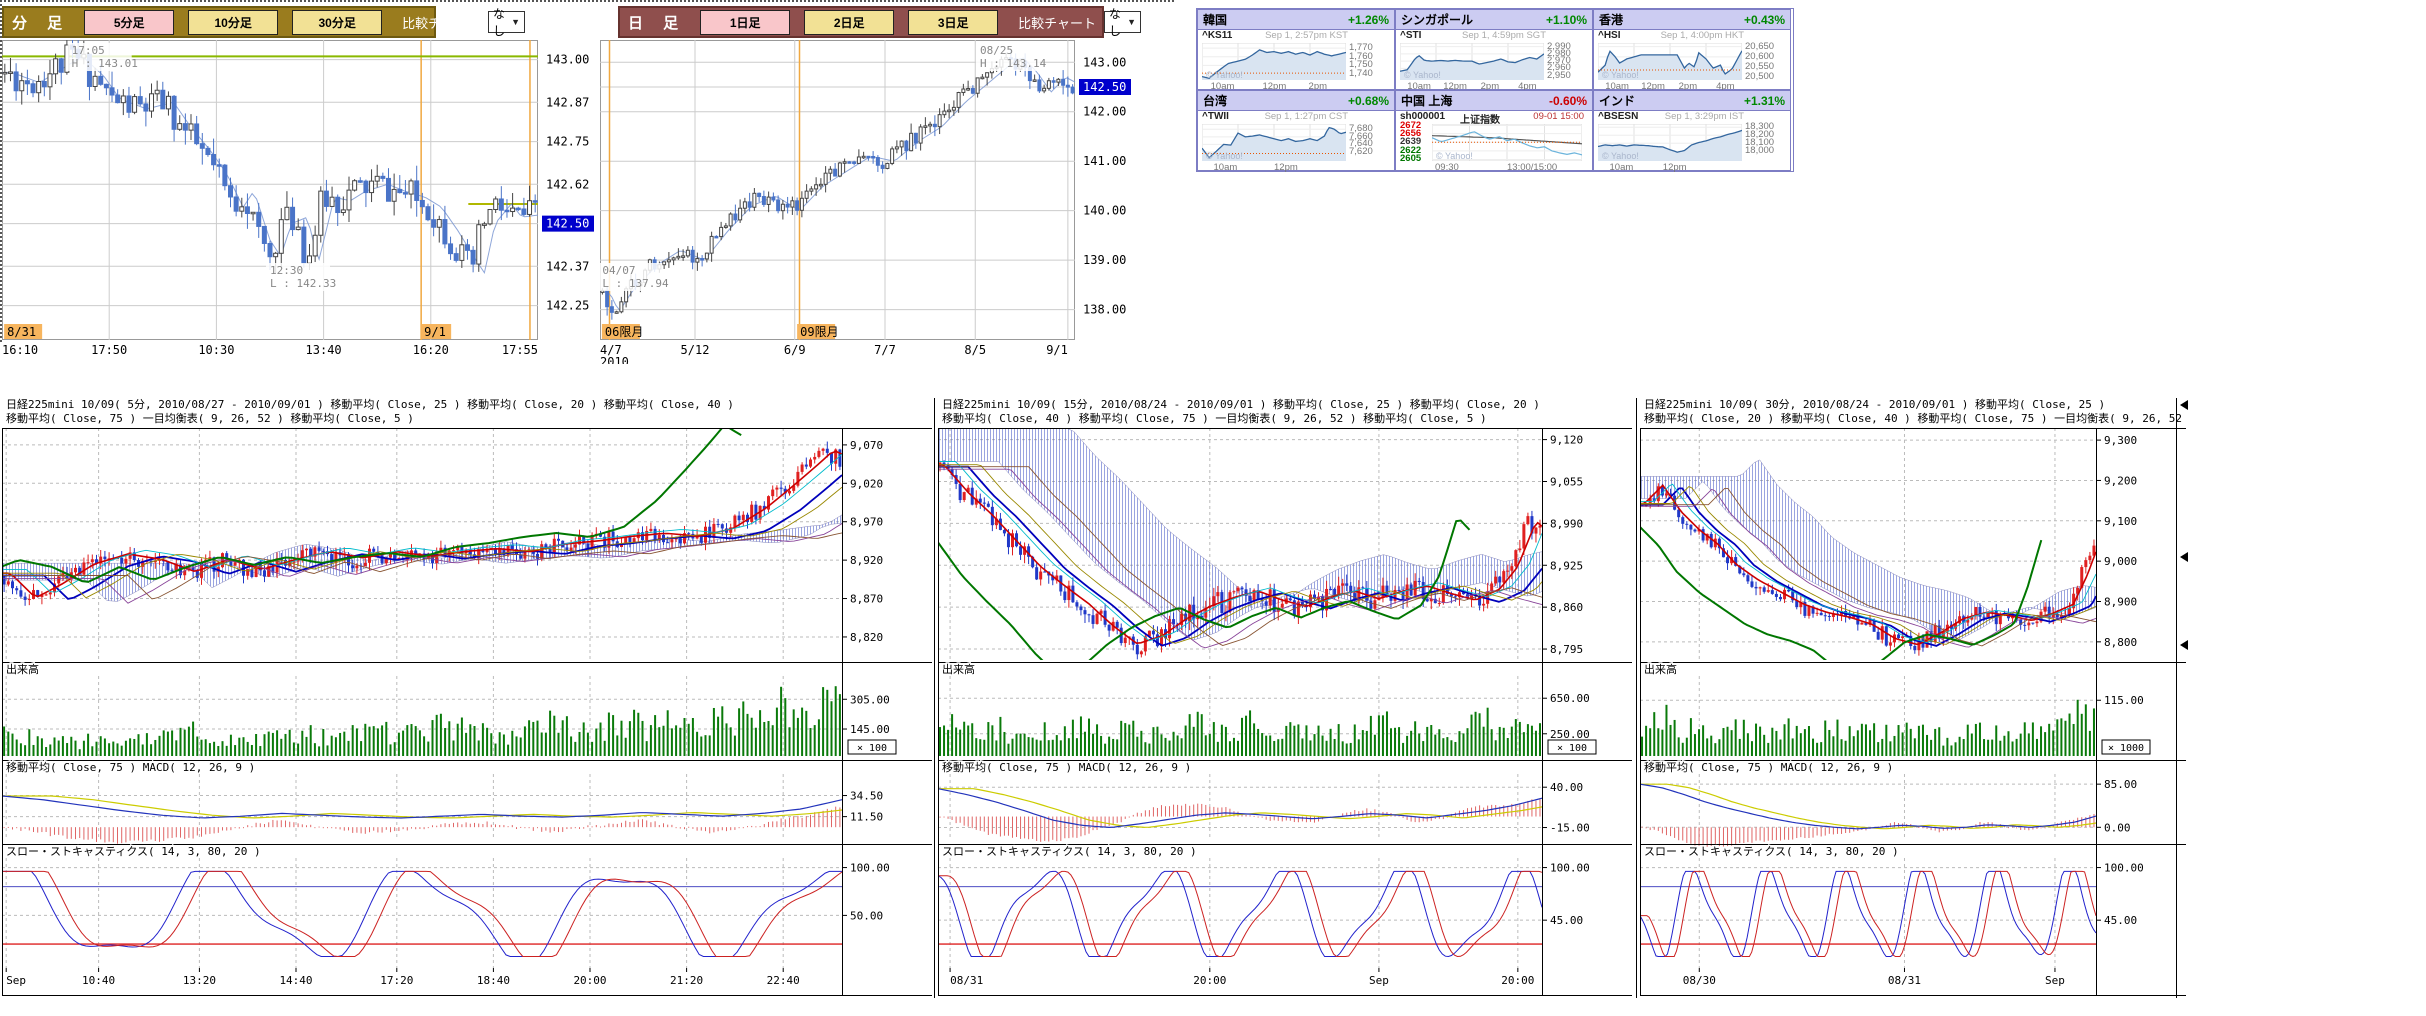  I want to click on svg-text: 142.75, so click(567, 142).